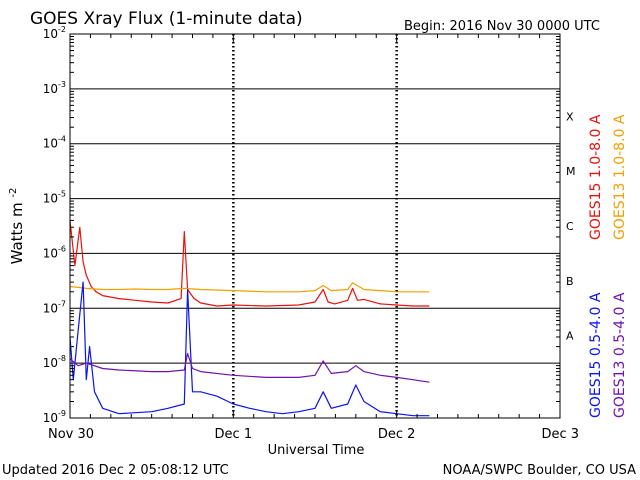  I want to click on y-tick-exponent: -4, so click(62, 139).